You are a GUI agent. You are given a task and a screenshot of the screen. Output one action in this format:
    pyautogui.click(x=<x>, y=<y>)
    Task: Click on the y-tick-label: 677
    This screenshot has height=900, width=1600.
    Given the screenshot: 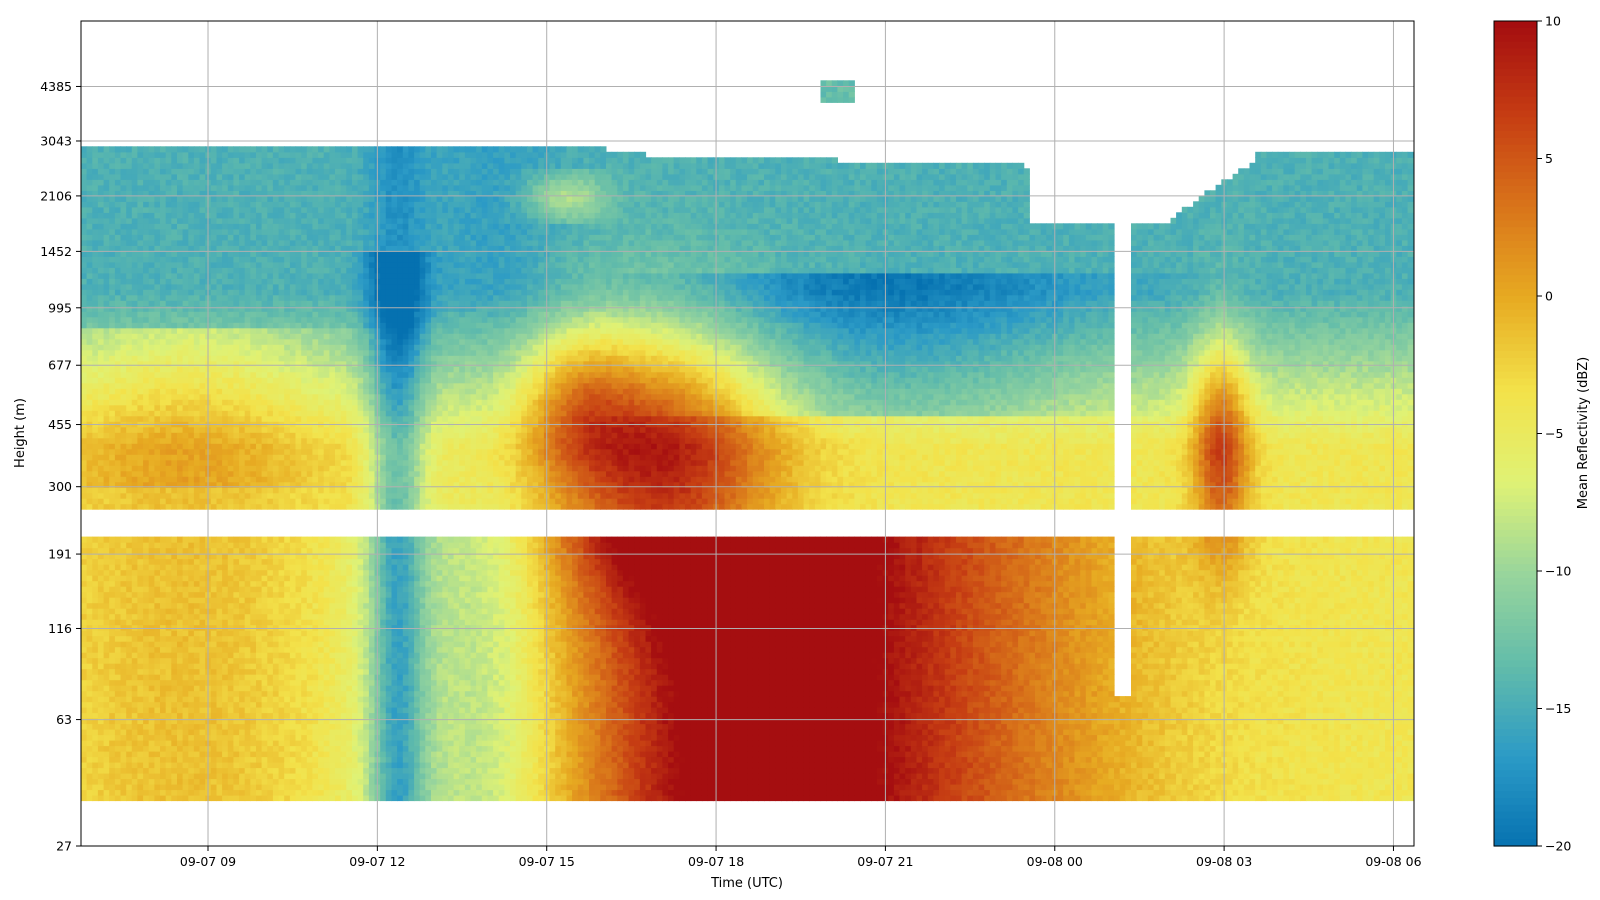 What is the action you would take?
    pyautogui.click(x=60, y=365)
    